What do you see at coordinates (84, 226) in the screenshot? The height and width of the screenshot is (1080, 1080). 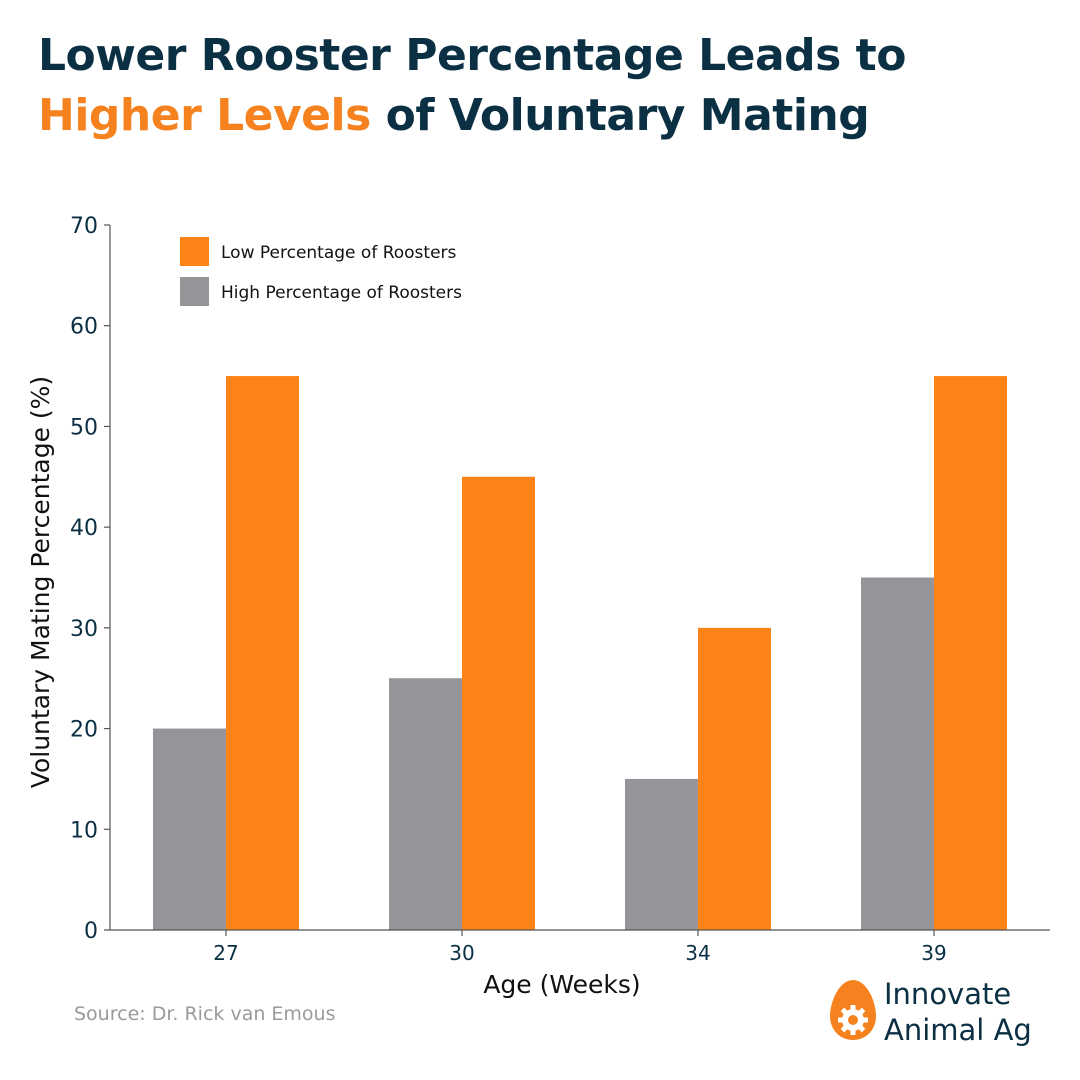 I see `y-tick-label: 70` at bounding box center [84, 226].